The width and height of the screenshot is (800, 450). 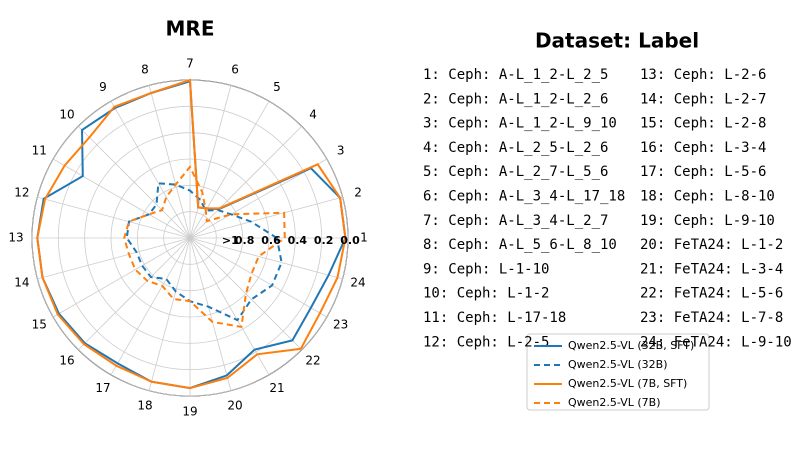 What do you see at coordinates (515, 221) in the screenshot?
I see `category-description: 7: Ceph: A-L_3_4-L_2_7` at bounding box center [515, 221].